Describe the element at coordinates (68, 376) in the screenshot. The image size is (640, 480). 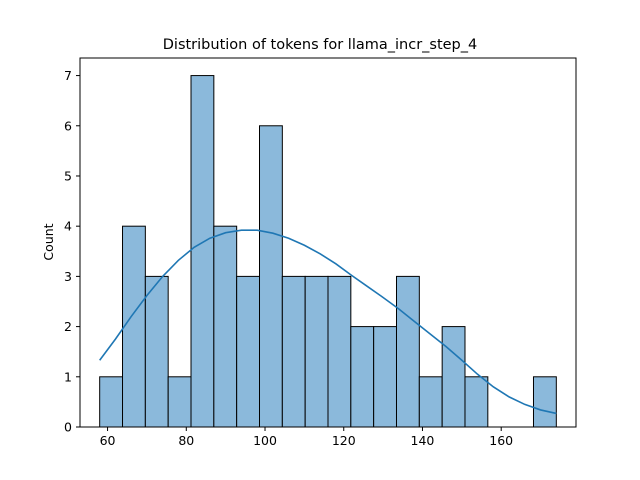
I see `y-tick-label: 1` at that location.